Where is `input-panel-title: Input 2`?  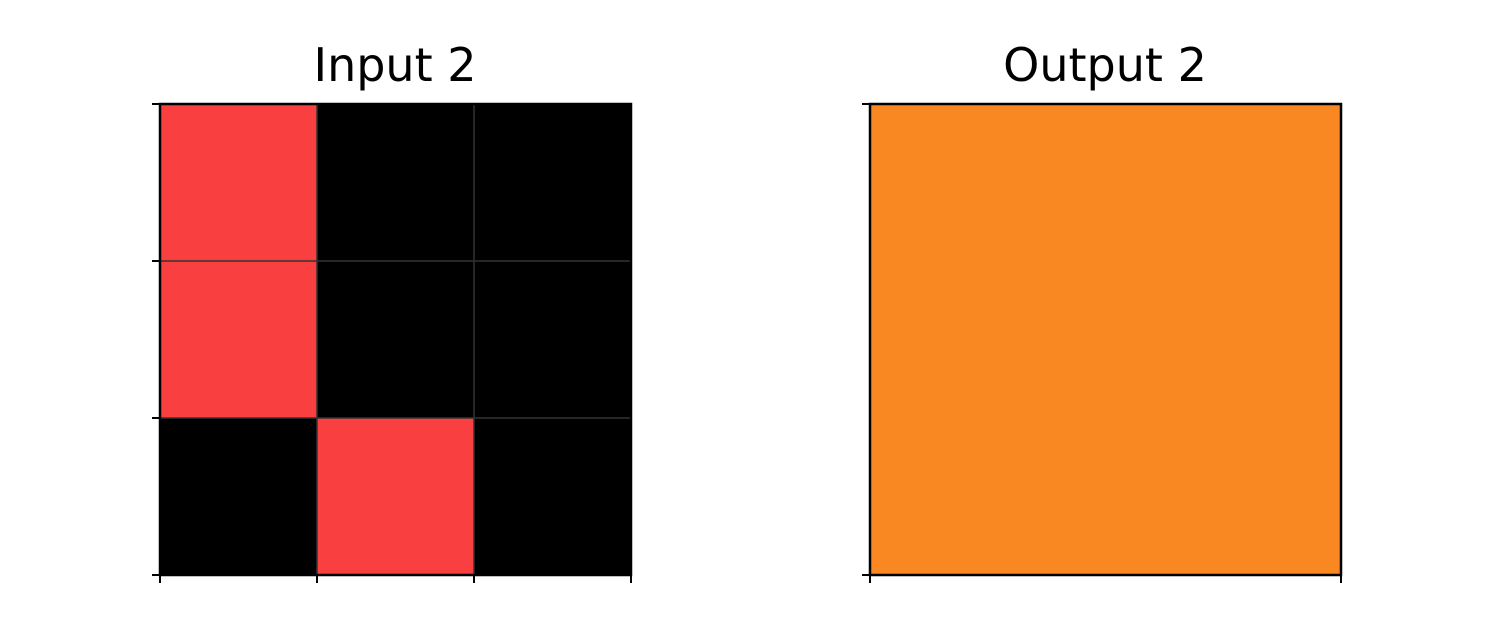
input-panel-title: Input 2 is located at coordinates (395, 65).